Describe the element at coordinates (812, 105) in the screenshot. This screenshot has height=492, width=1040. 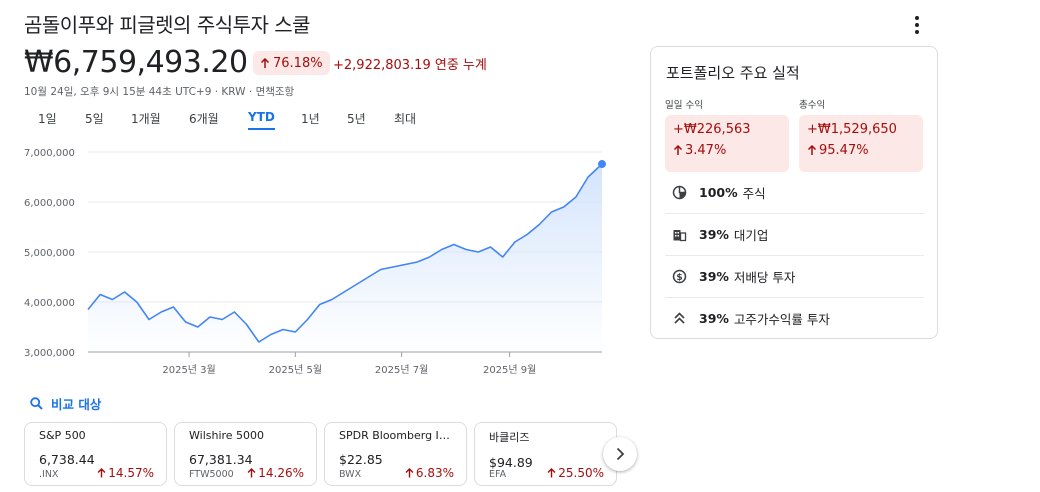
I see `total-gain-label: 총수익` at that location.